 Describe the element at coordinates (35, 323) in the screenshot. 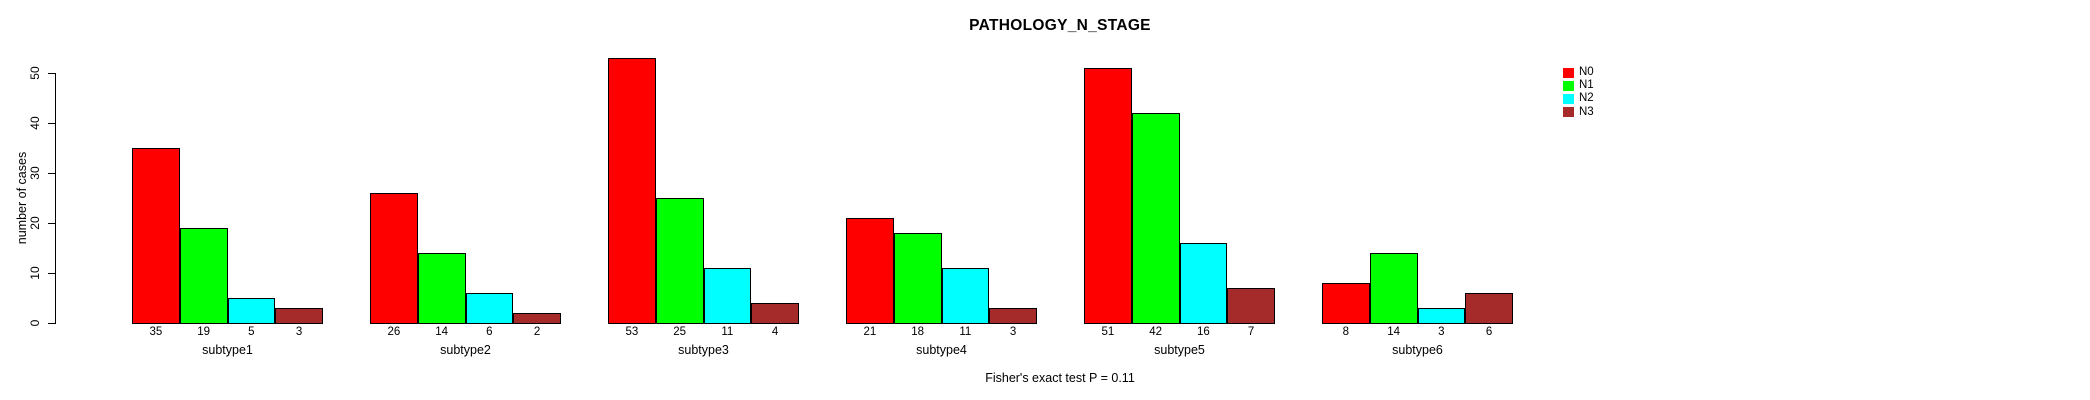

I see `y-tick-label-0: 0` at that location.